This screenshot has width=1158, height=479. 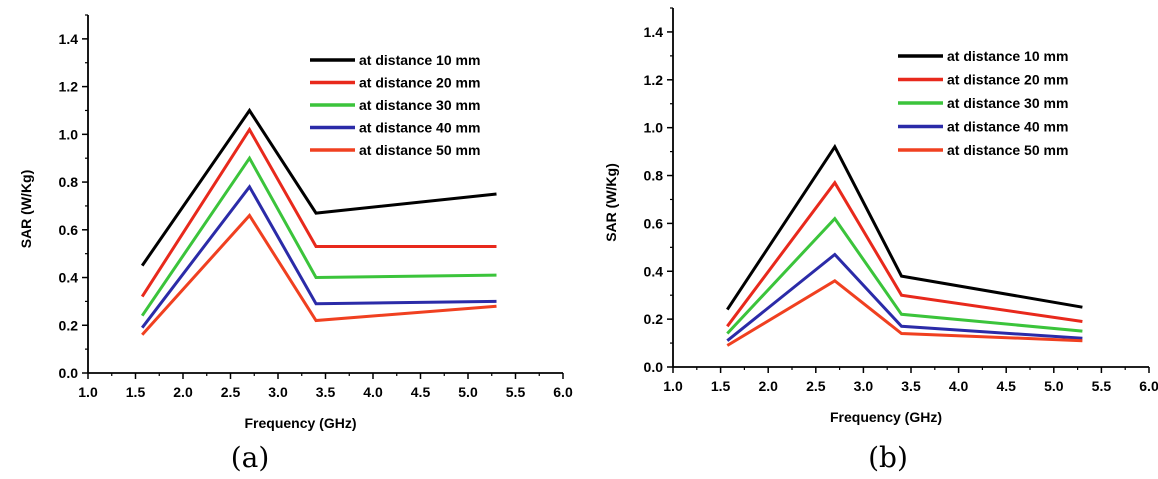 I want to click on panel-caption: (b), so click(x=888, y=457).